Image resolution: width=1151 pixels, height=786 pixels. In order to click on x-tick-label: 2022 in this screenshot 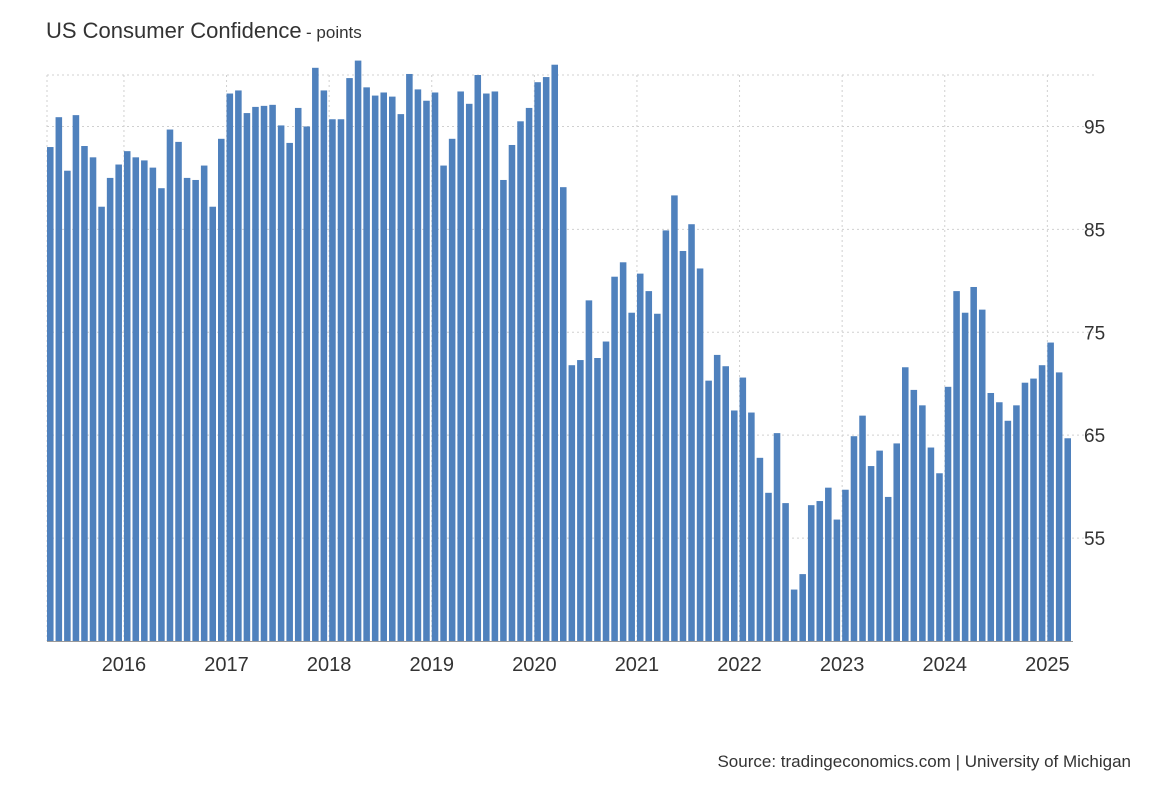, I will do `click(739, 665)`.